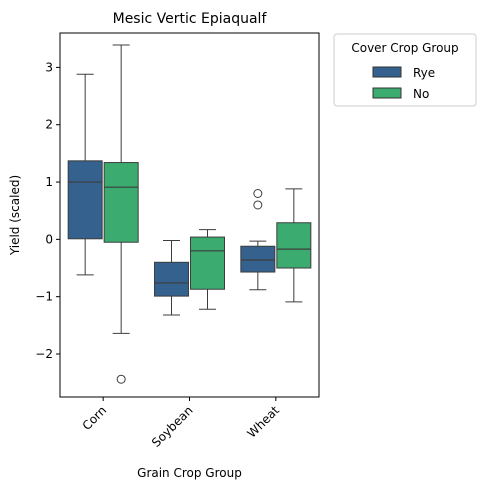 The height and width of the screenshot is (490, 483). I want to click on box-no-soybean, so click(207, 269).